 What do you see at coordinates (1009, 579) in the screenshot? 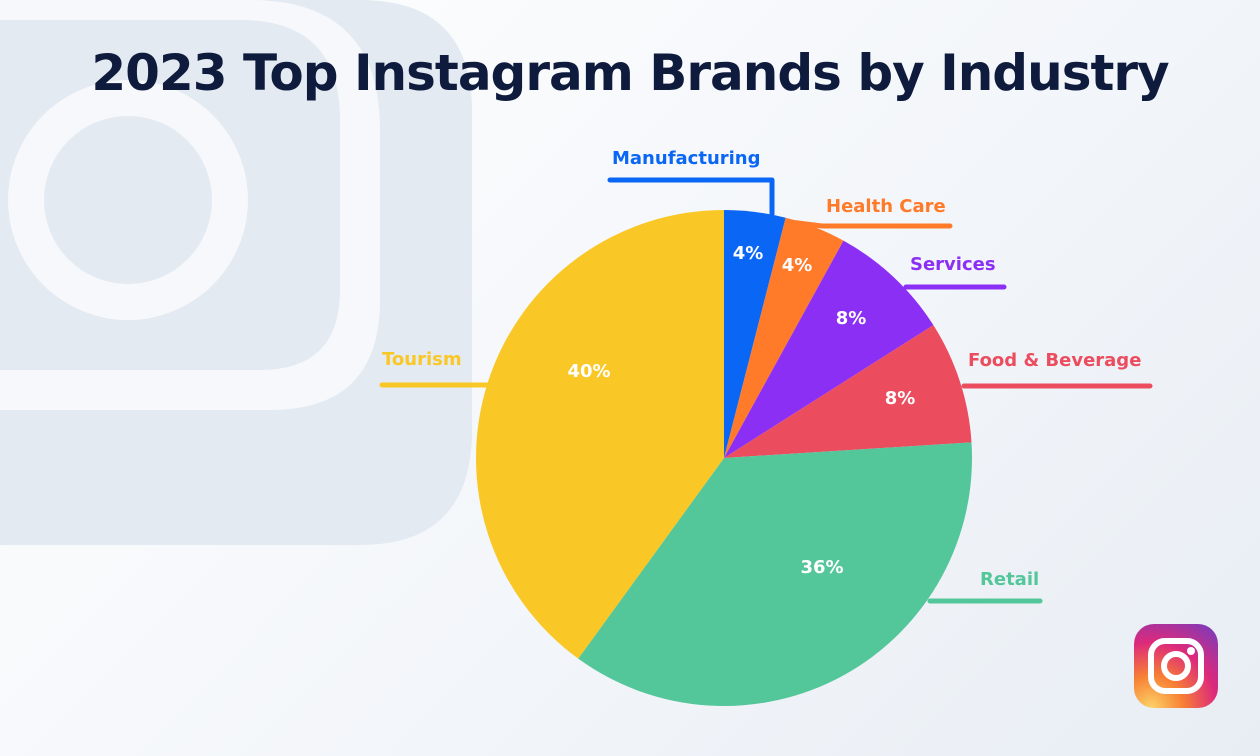
I see `category-label-retail: Retail` at bounding box center [1009, 579].